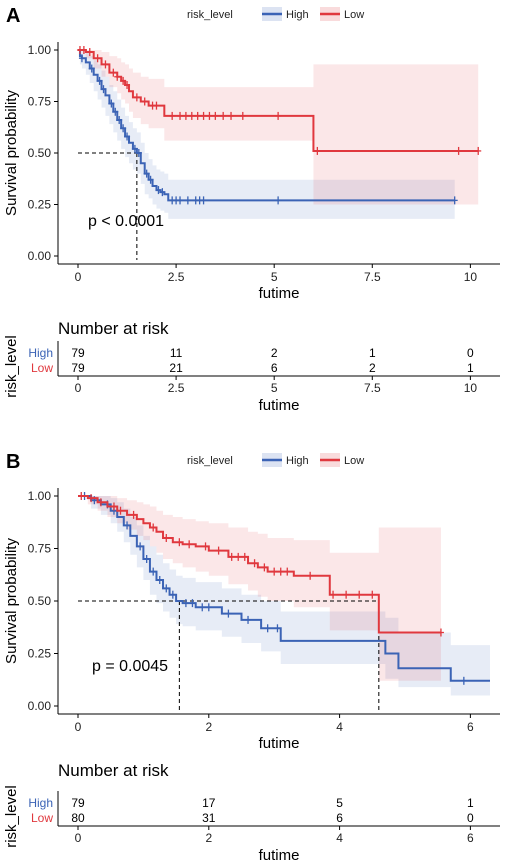 This screenshot has height=863, width=512. Describe the element at coordinates (208, 727) in the screenshot. I see `x-tick-label: 2` at that location.